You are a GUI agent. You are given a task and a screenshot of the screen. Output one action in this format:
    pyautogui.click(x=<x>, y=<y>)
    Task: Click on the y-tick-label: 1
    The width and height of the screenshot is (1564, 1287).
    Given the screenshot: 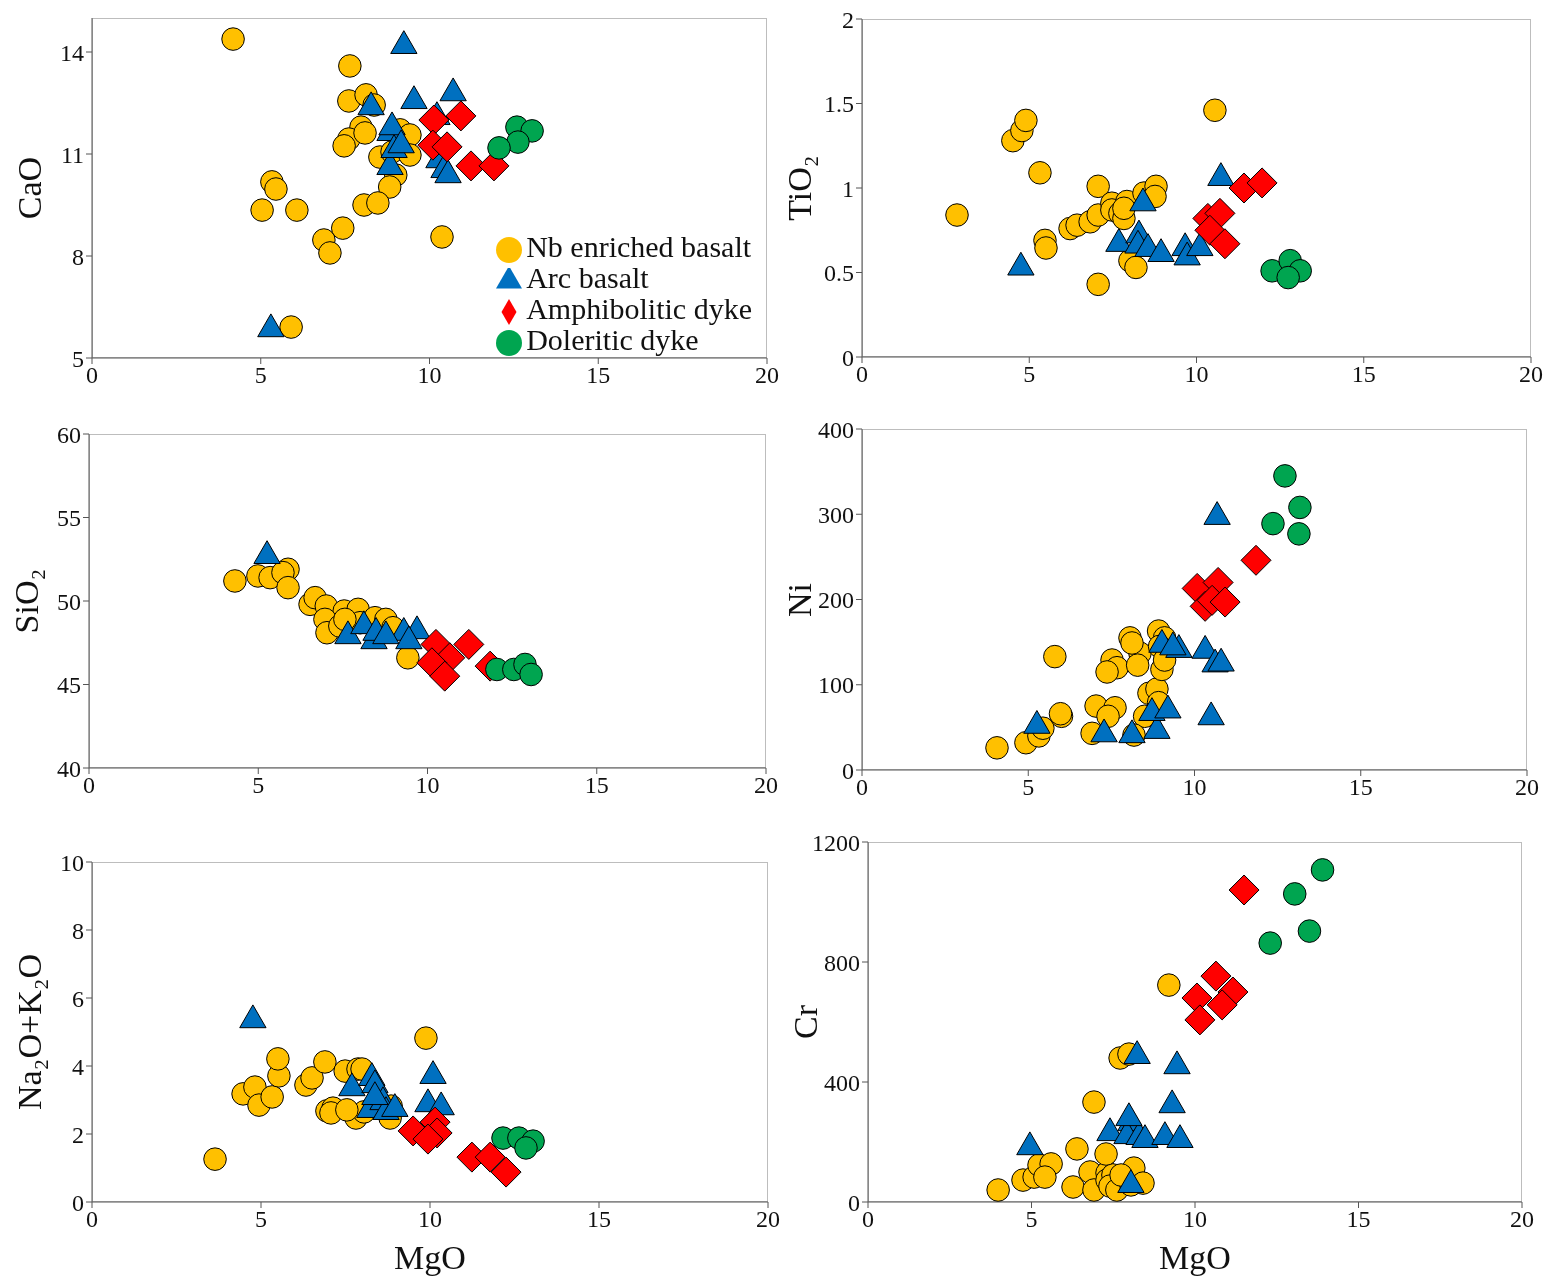 What is the action you would take?
    pyautogui.click(x=848, y=188)
    